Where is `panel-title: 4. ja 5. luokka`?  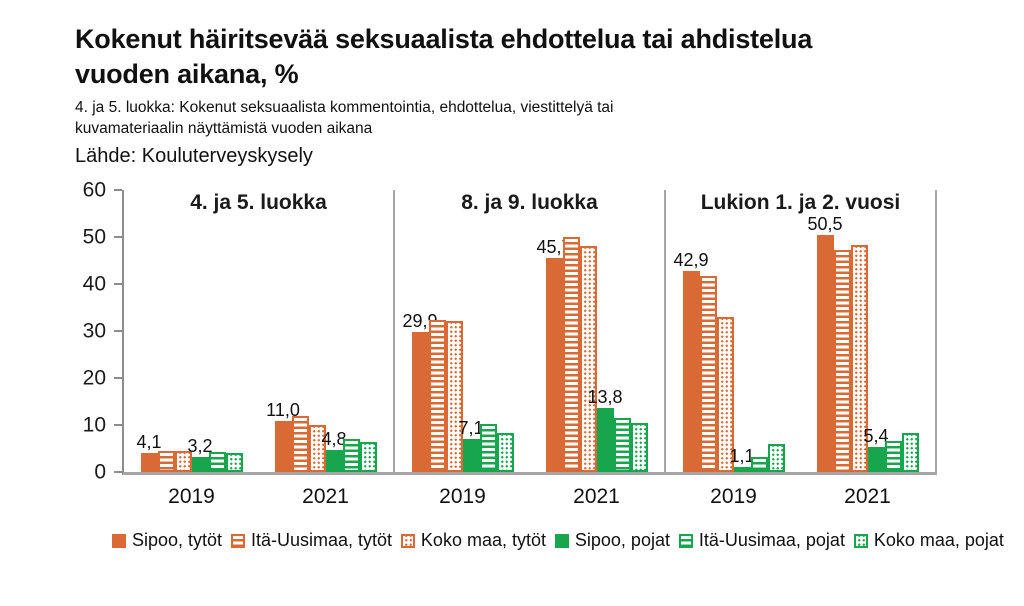
panel-title: 4. ja 5. luokka is located at coordinates (258, 203).